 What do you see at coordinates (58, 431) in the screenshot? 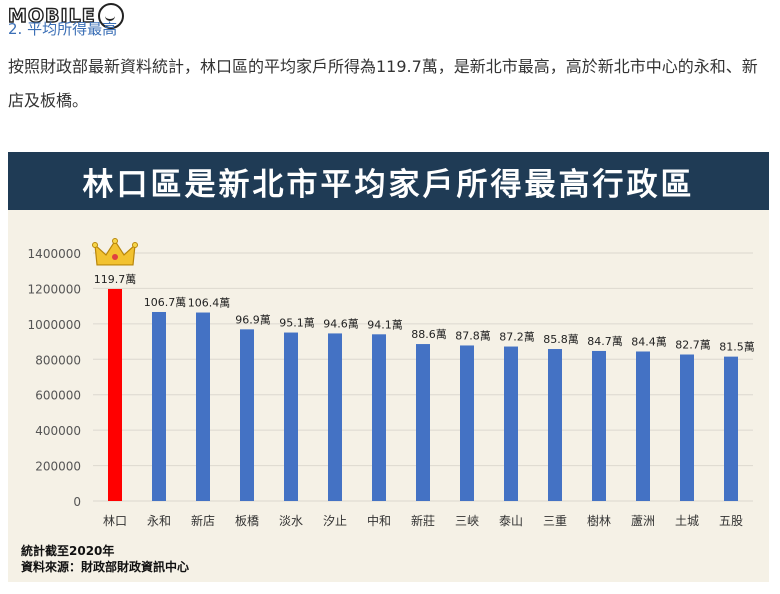
I see `y-tick-label: 400000` at bounding box center [58, 431].